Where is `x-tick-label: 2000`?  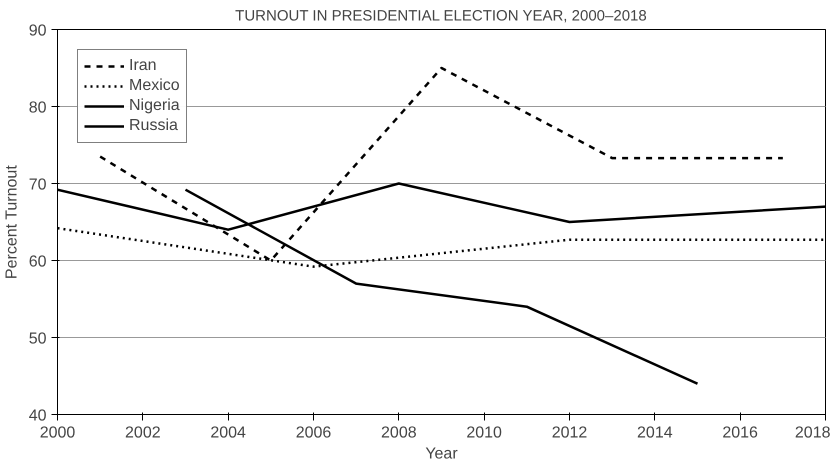 x-tick-label: 2000 is located at coordinates (58, 433).